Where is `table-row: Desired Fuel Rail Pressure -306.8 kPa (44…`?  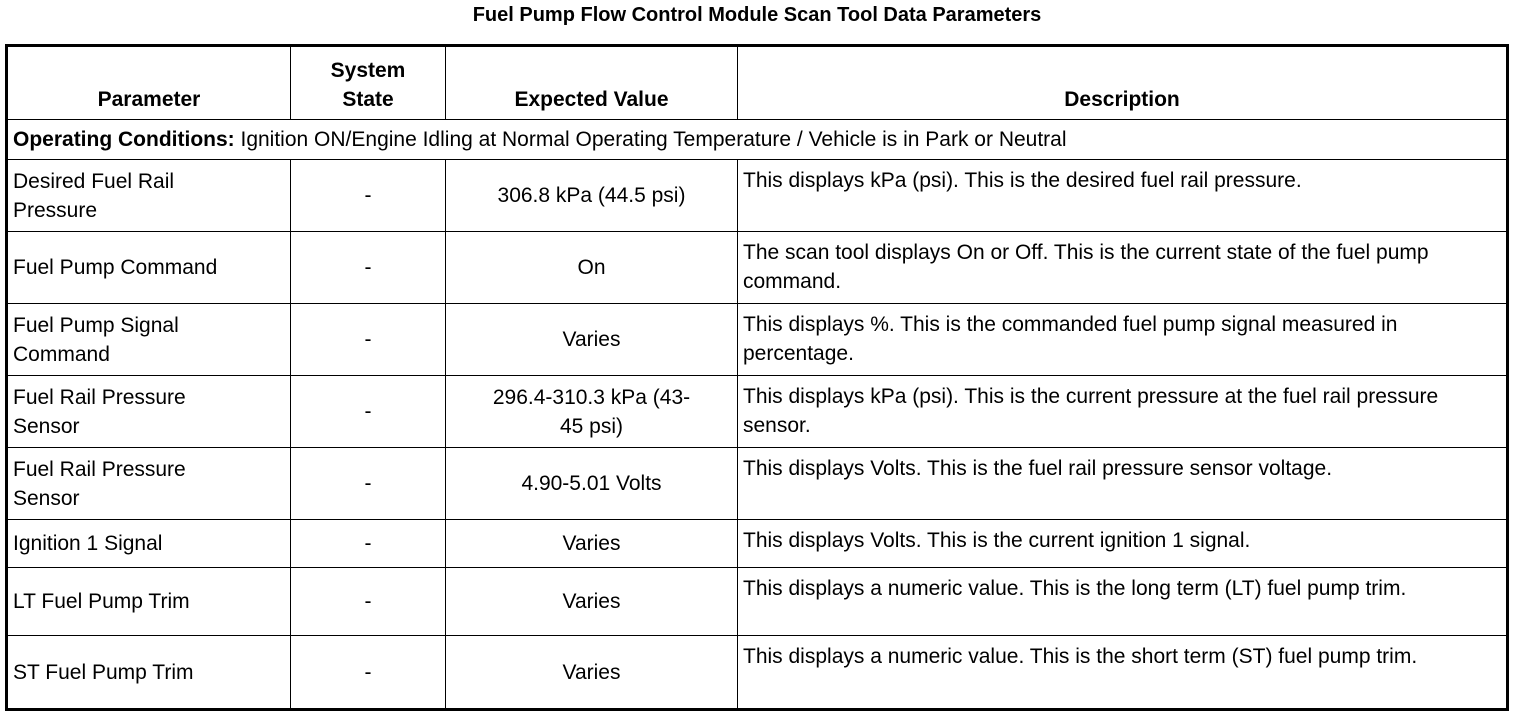
table-row: Desired Fuel Rail Pressure -306.8 kPa (44… is located at coordinates (757, 195).